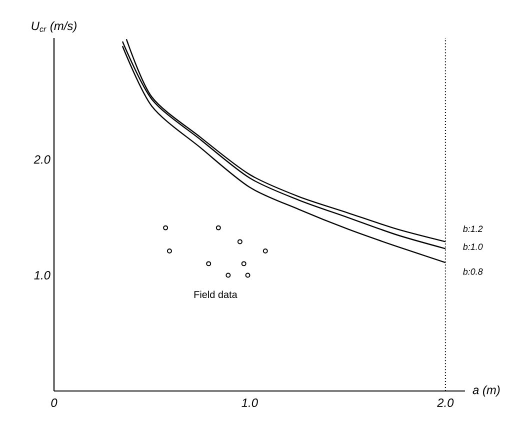  Describe the element at coordinates (250, 402) in the screenshot. I see `x-tick-label: 1.0` at that location.